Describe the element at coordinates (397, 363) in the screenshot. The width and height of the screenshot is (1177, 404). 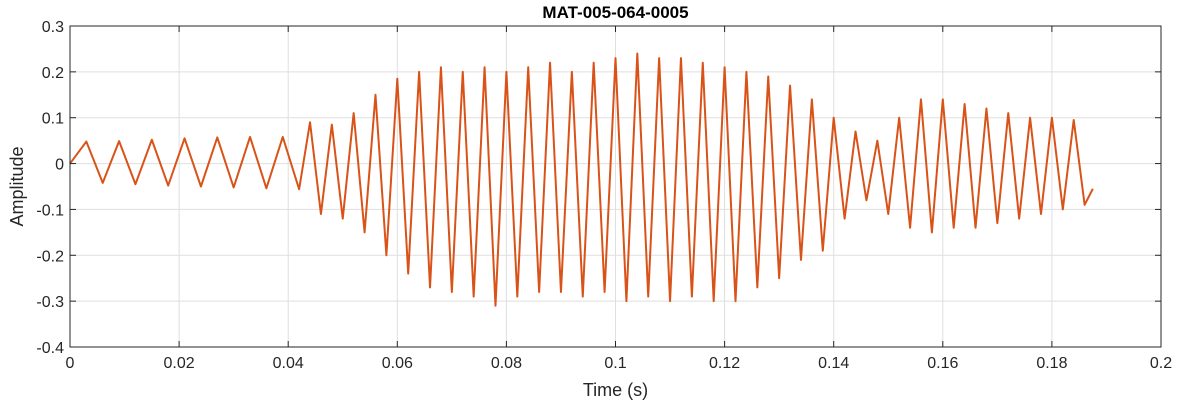
I see `x-tick-label: 0.06` at that location.